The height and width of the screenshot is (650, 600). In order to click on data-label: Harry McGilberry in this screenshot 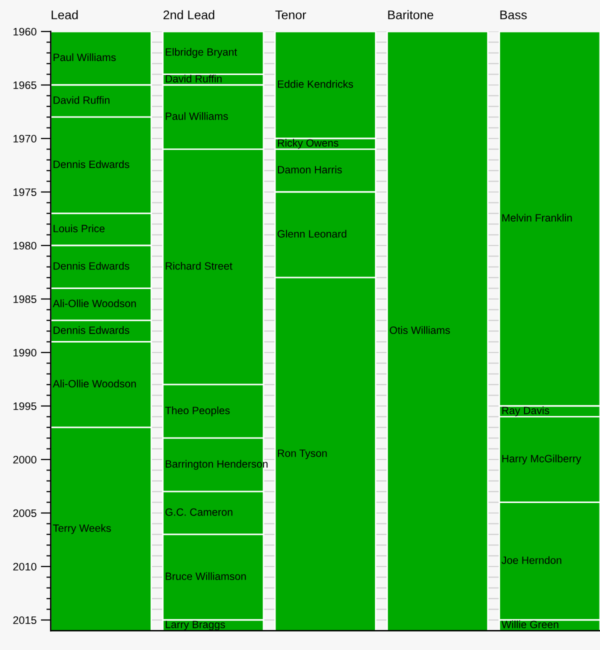, I will do `click(542, 459)`.